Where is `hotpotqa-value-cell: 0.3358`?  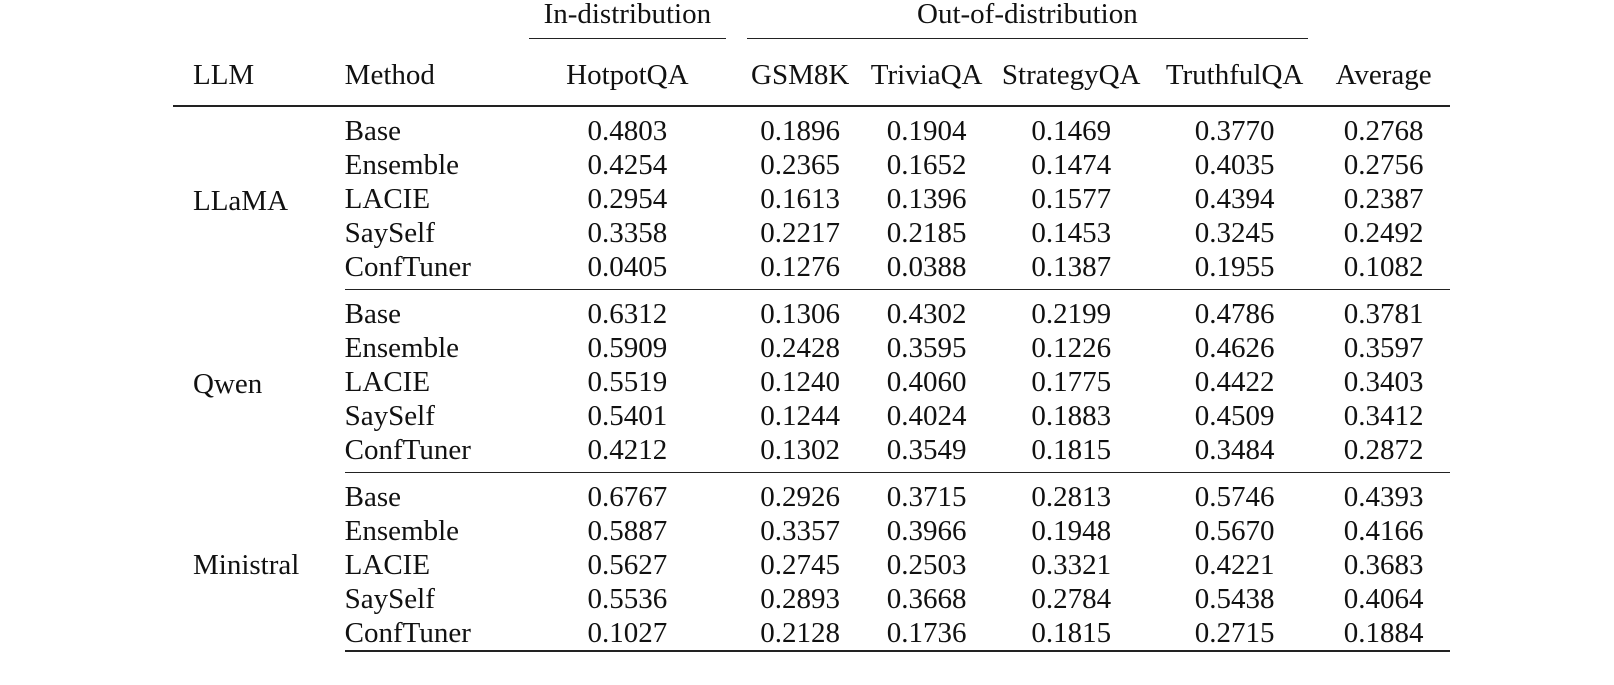 hotpotqa-value-cell: 0.3358 is located at coordinates (627, 232).